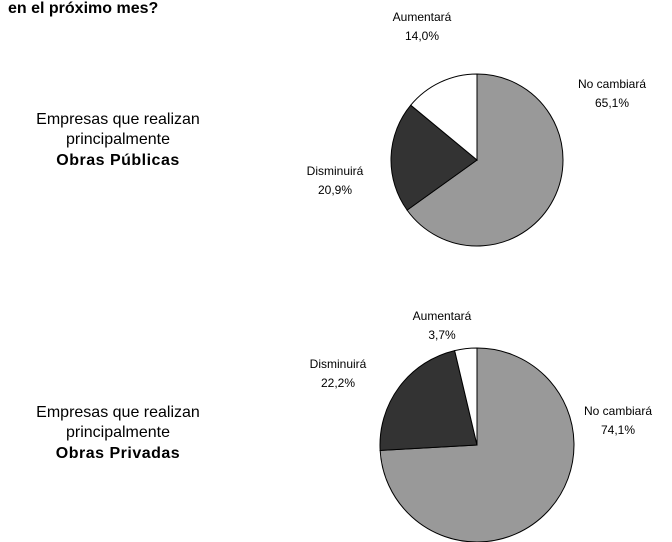  I want to click on slice-value-label: 3,7%, so click(442, 335).